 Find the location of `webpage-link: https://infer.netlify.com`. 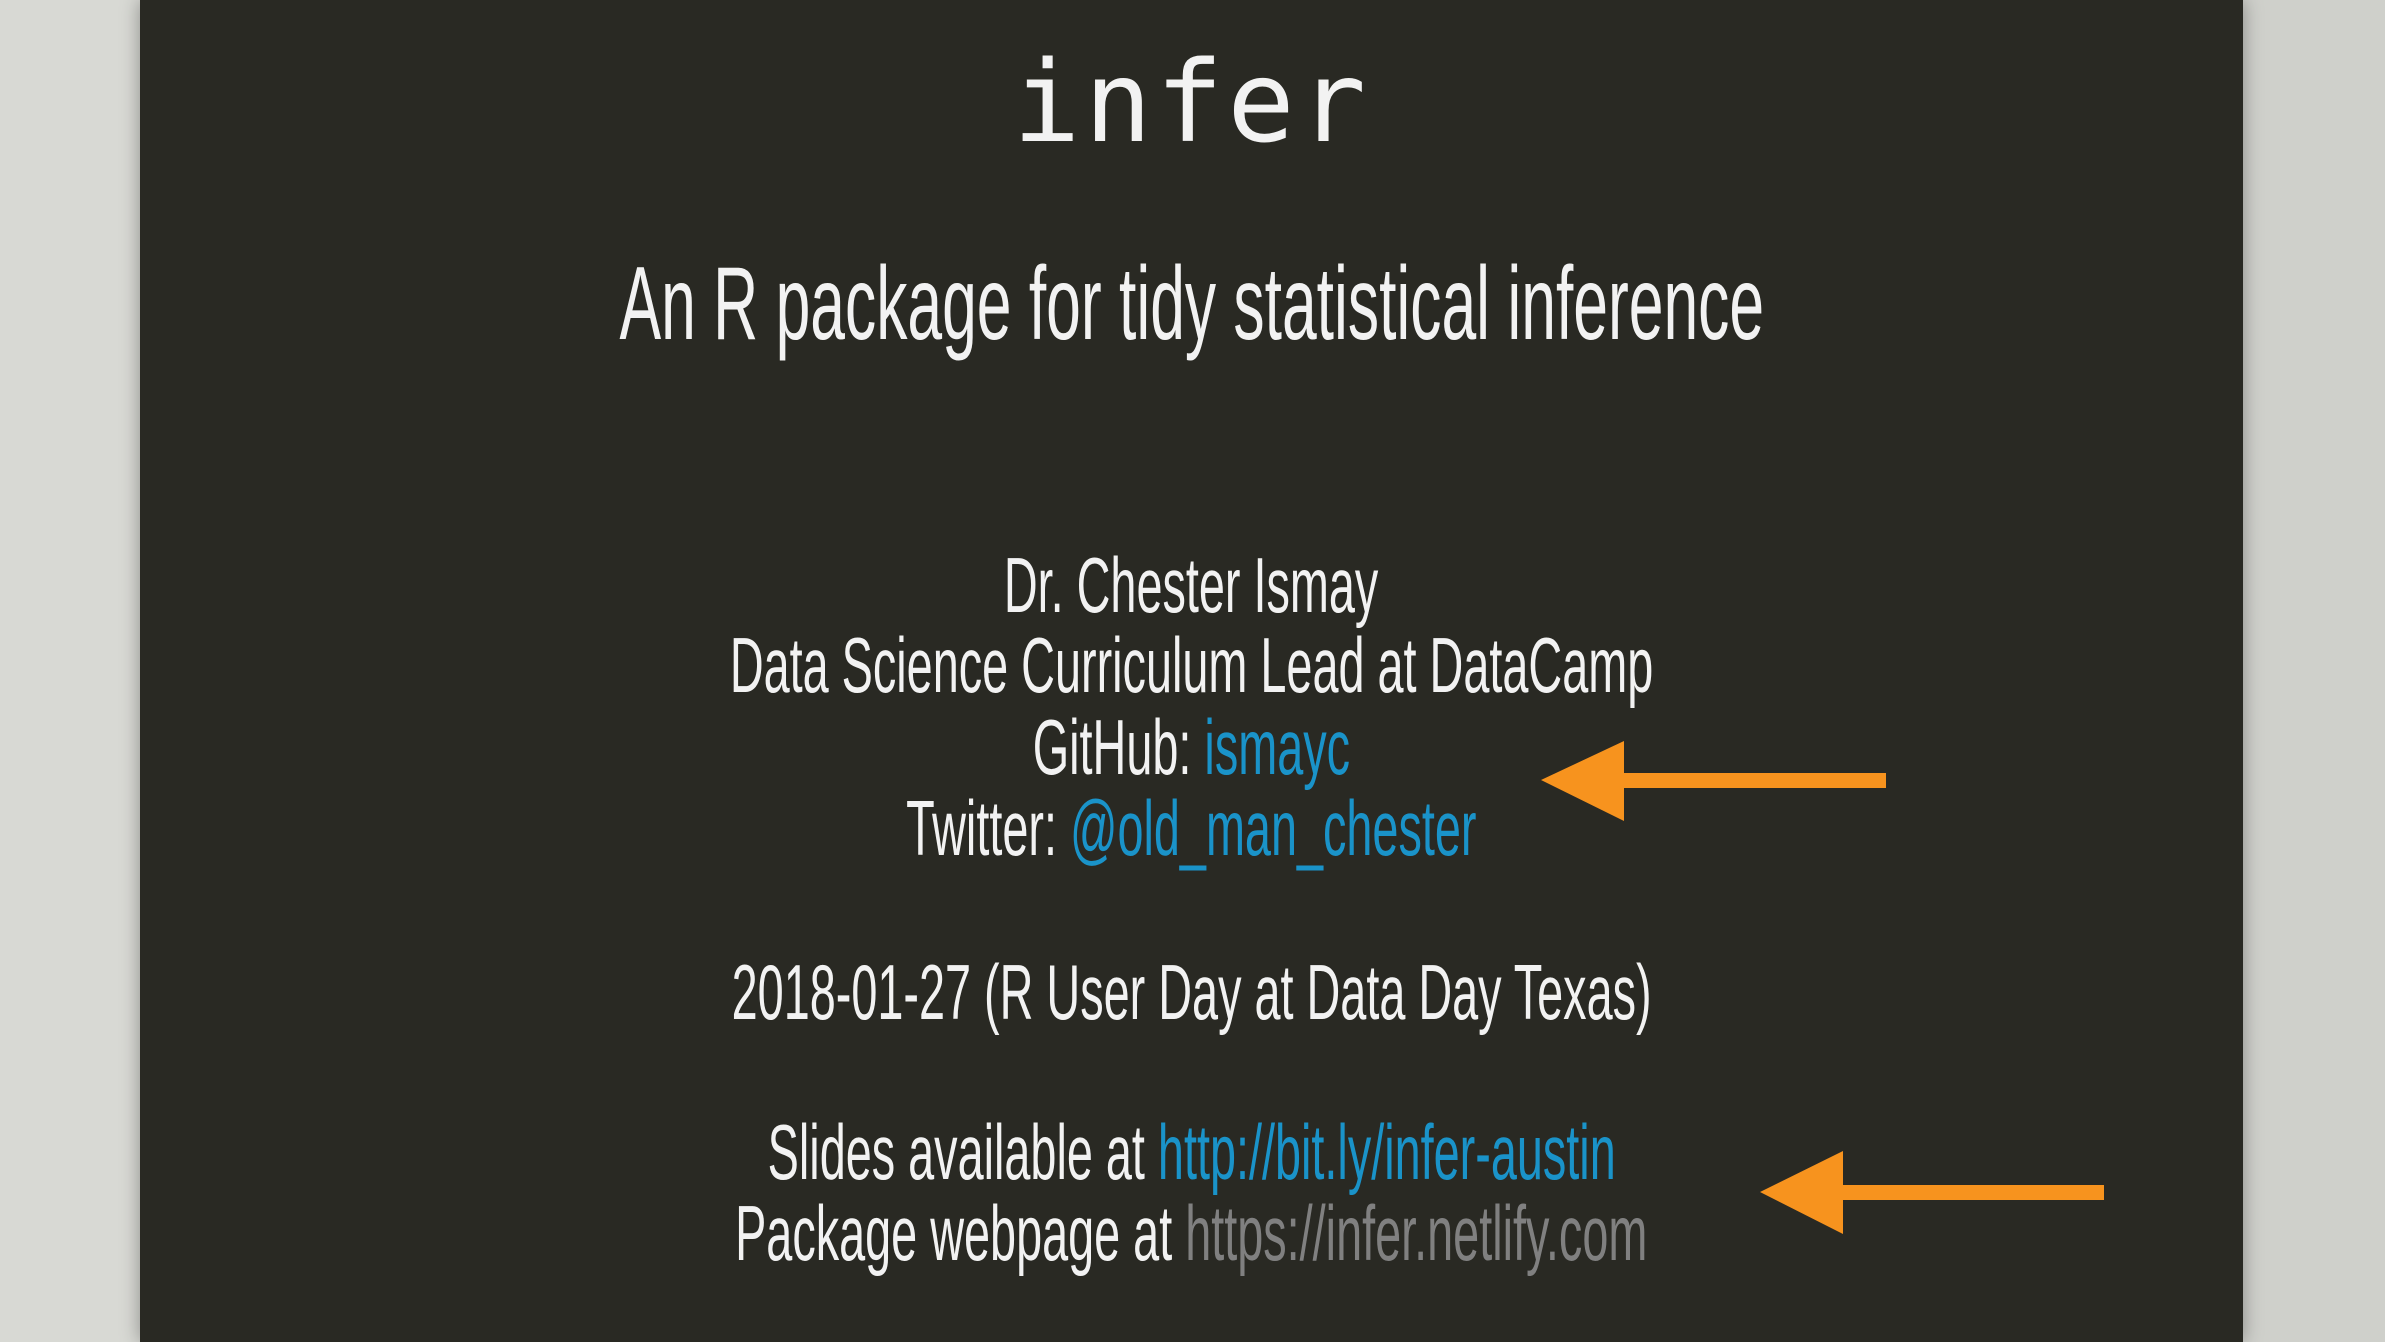

webpage-link: https://infer.netlify.com is located at coordinates (1416, 1233).